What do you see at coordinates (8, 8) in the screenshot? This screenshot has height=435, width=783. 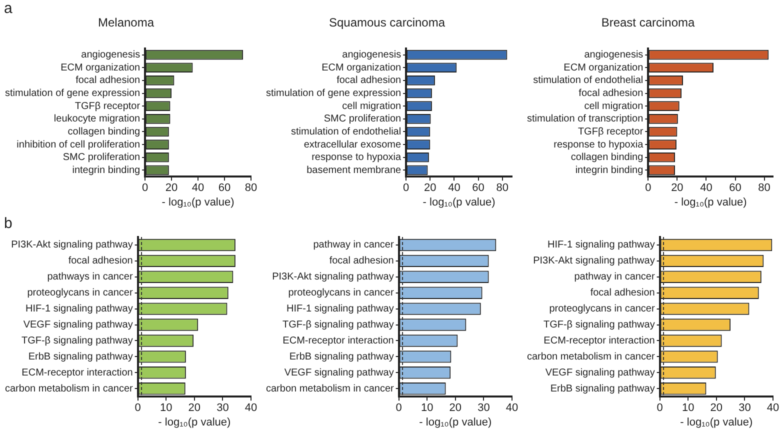 I see `text: a` at bounding box center [8, 8].